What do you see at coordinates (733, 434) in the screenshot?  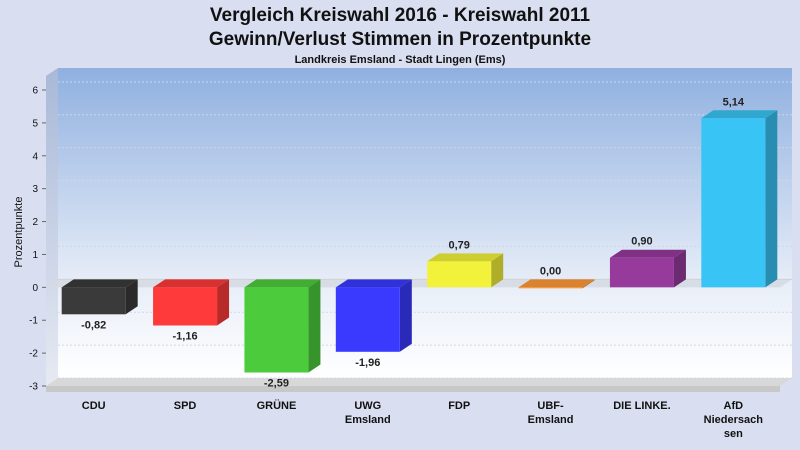 I see `category-label-line: sen` at bounding box center [733, 434].